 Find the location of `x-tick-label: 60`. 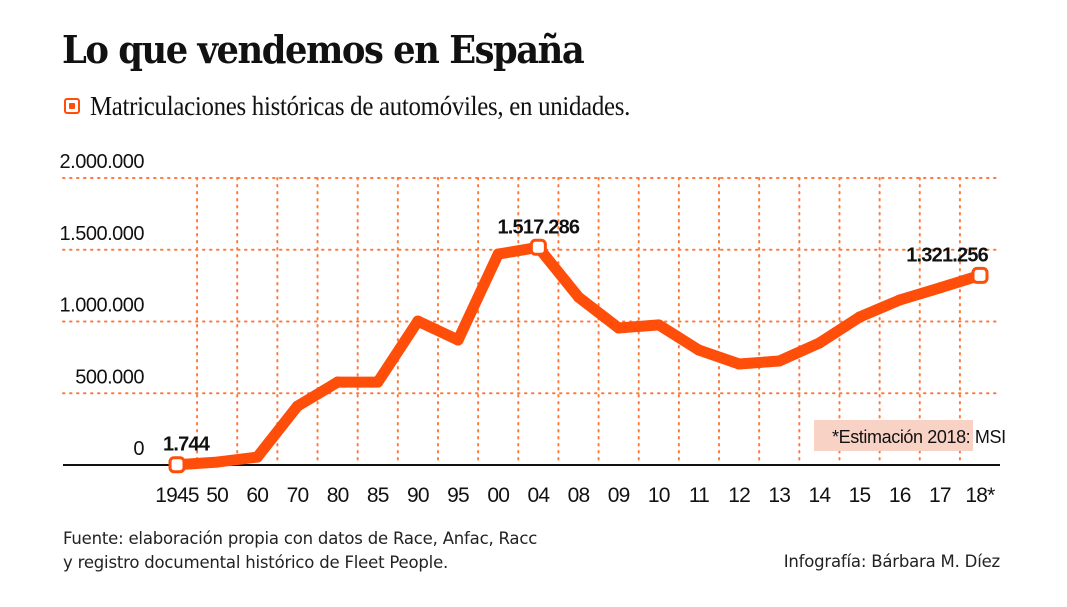

x-tick-label: 60 is located at coordinates (257, 495).